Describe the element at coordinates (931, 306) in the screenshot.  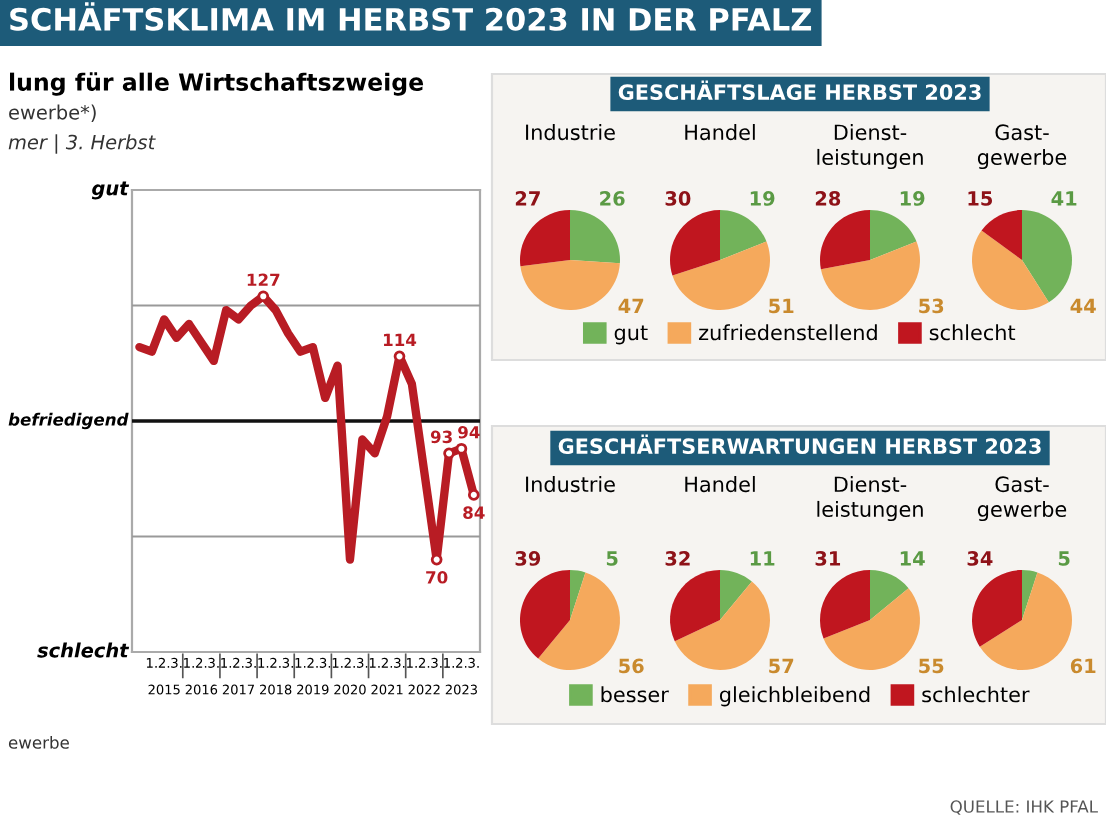
I see `data-label: 53` at that location.